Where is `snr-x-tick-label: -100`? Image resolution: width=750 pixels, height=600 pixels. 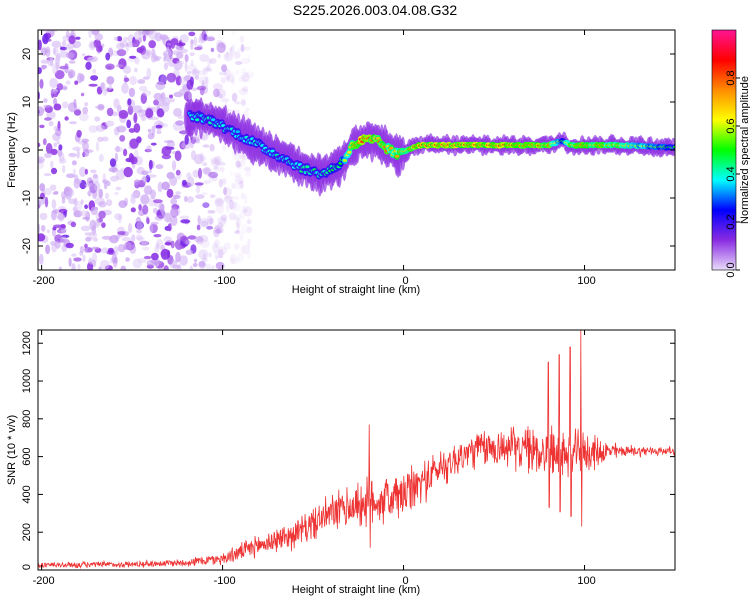
snr-x-tick-label: -100 is located at coordinates (225, 581).